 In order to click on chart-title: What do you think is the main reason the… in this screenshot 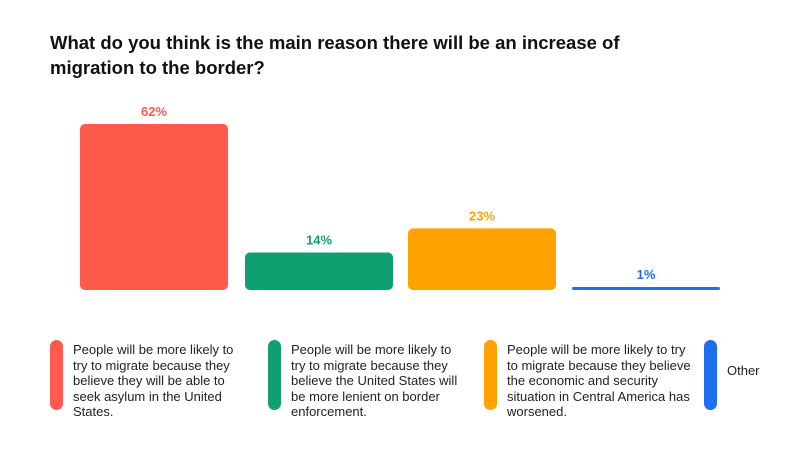, I will do `click(335, 55)`.